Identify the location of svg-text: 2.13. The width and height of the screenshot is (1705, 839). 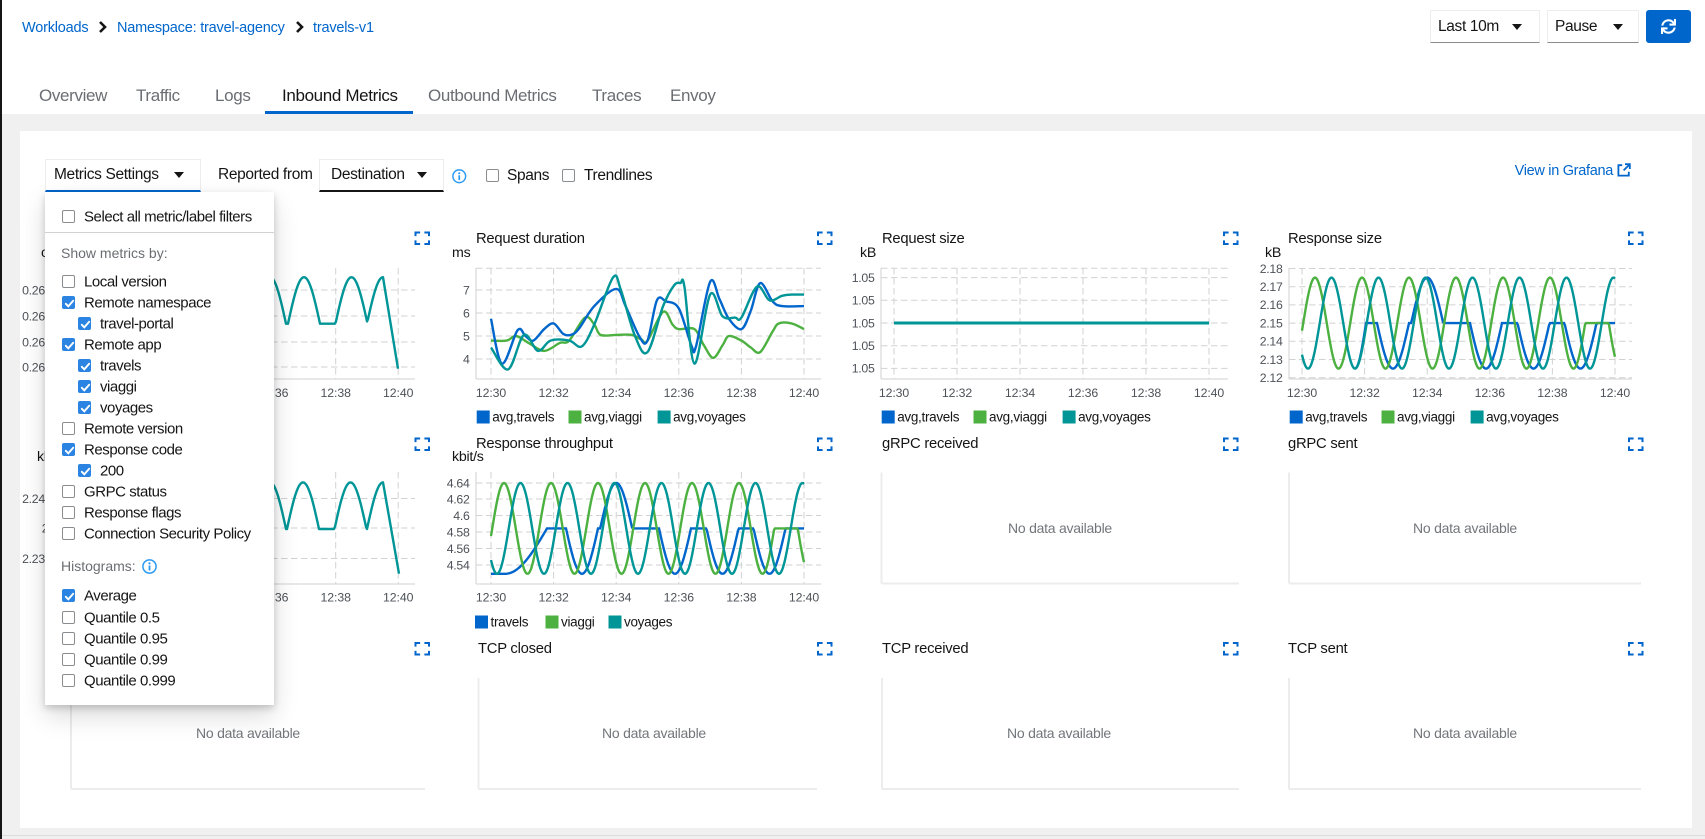
(1271, 360).